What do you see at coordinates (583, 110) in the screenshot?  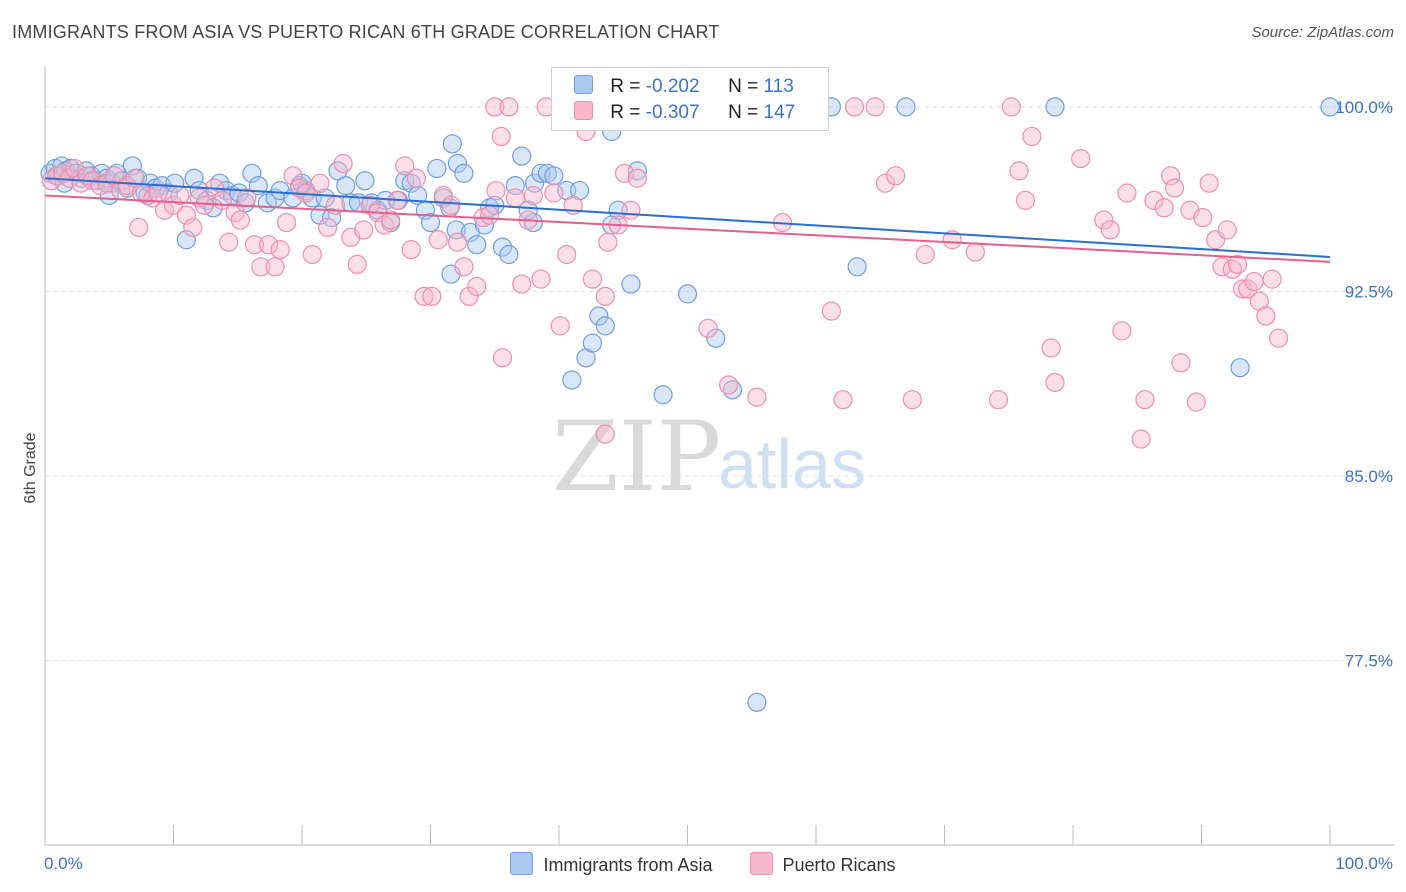 I see `pink-swatch-icon` at bounding box center [583, 110].